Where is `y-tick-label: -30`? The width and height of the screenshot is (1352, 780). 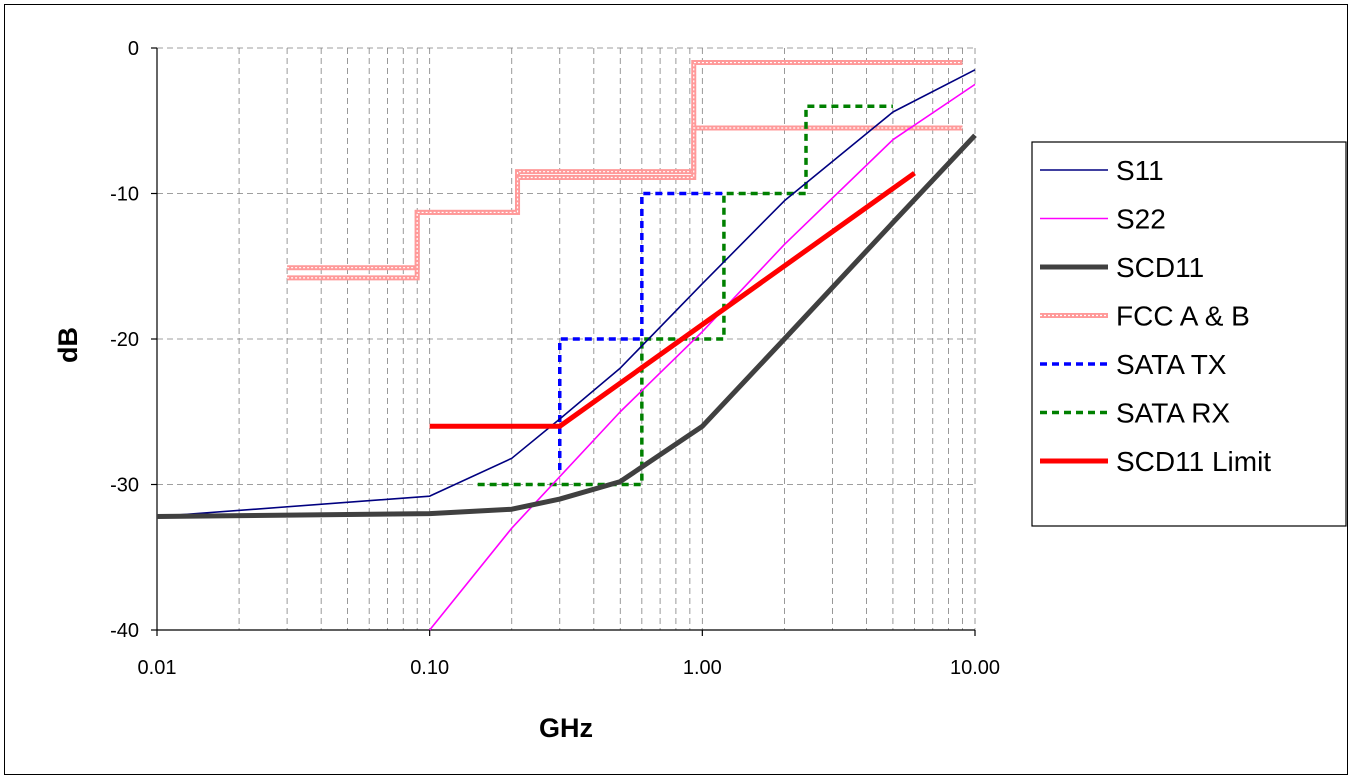
y-tick-label: -30 is located at coordinates (124, 486).